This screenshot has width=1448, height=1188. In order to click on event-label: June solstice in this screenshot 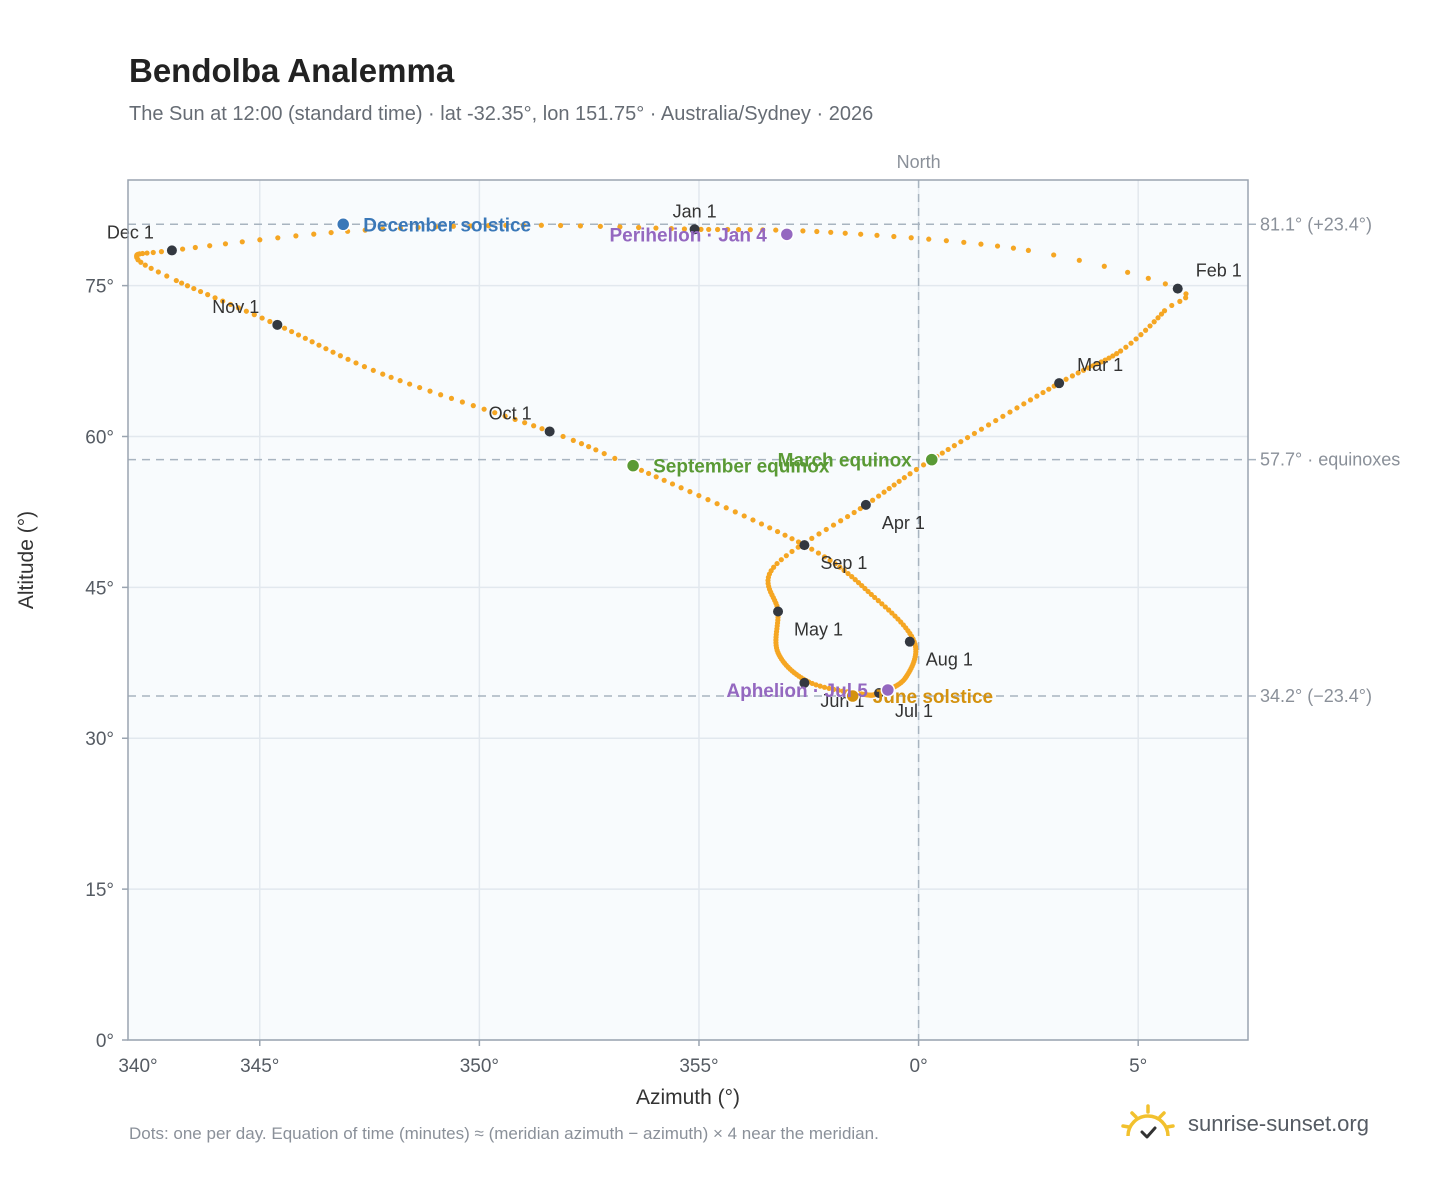, I will do `click(933, 697)`.